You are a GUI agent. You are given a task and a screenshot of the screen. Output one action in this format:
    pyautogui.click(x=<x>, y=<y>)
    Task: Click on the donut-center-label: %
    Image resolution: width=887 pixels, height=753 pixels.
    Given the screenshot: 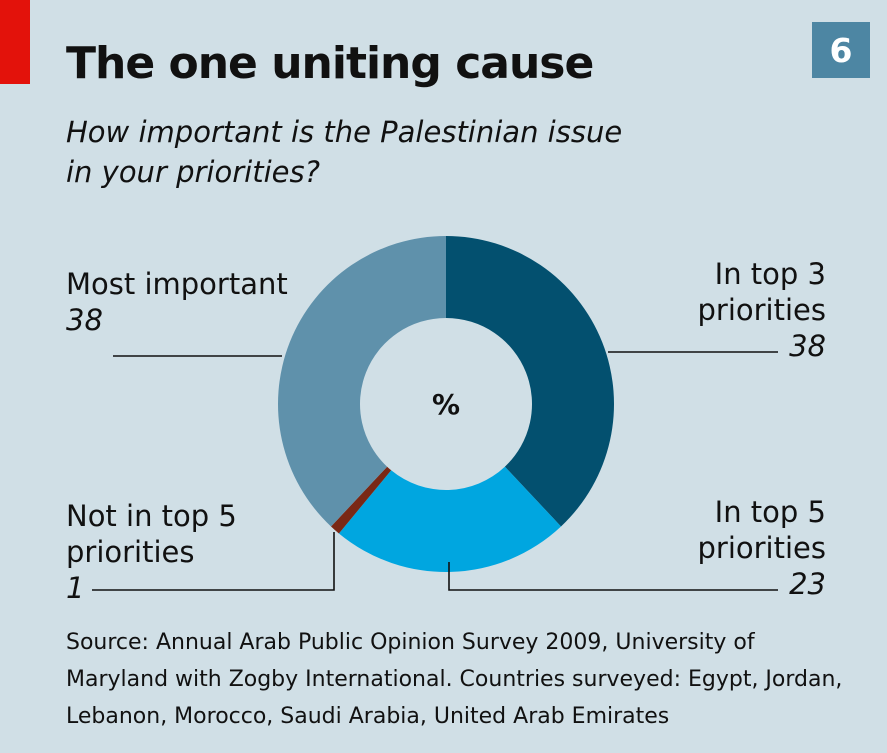 What is the action you would take?
    pyautogui.click(x=446, y=404)
    